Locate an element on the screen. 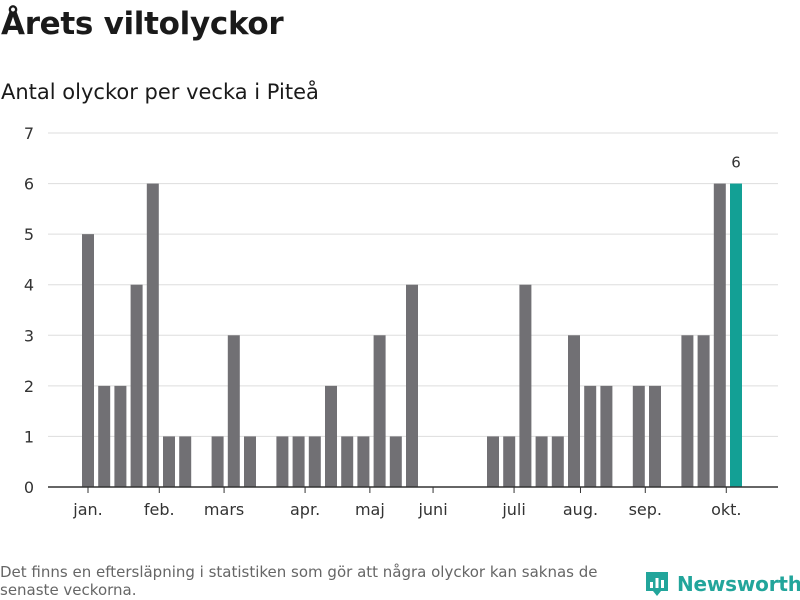 The width and height of the screenshot is (800, 600). y-tick-label: 2 is located at coordinates (29, 386).